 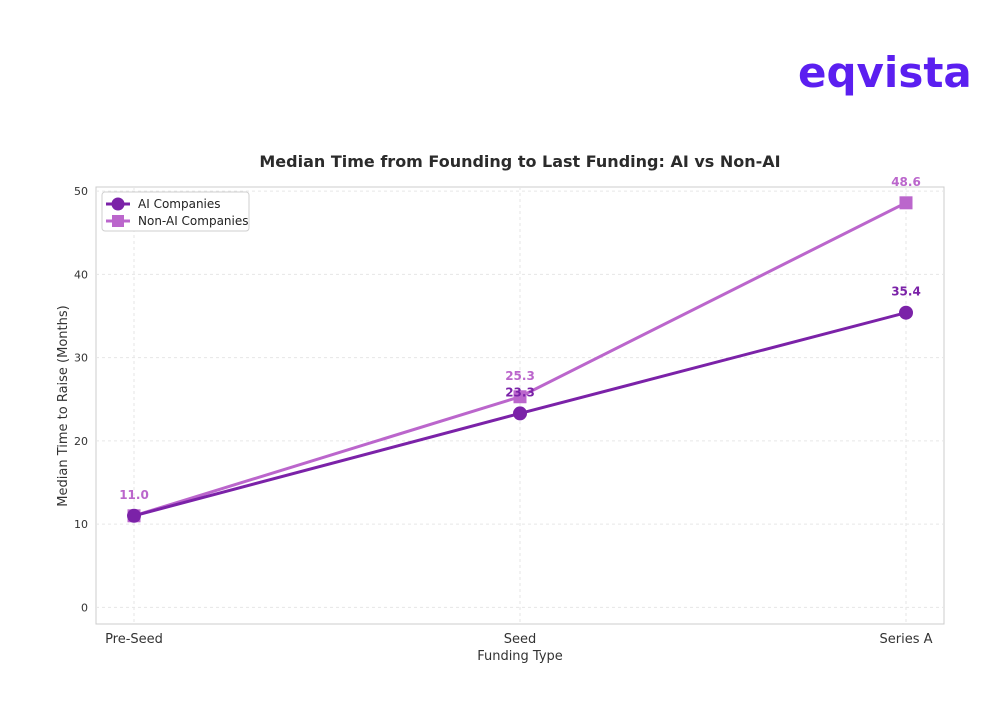 I want to click on ai-companies-legend-label: AI Companies, so click(x=179, y=204).